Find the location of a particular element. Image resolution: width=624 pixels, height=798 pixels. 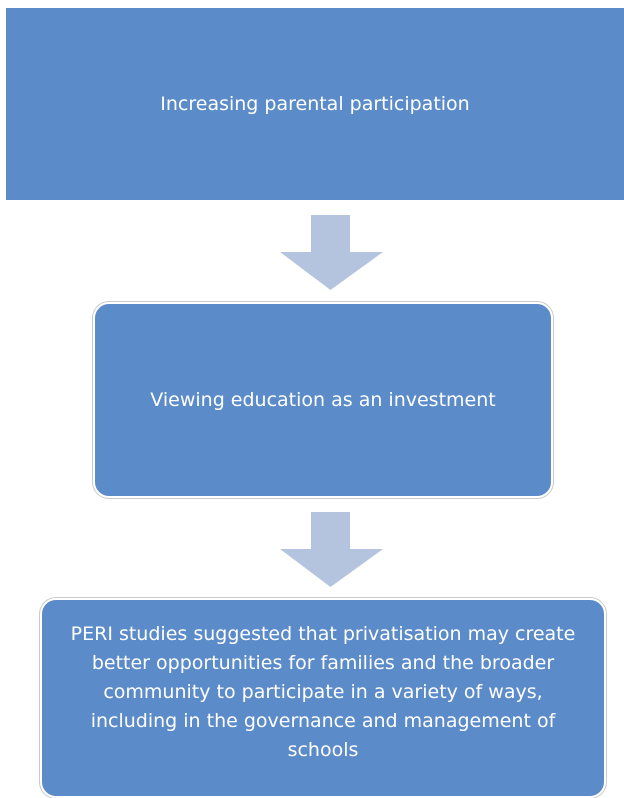

node-label: Increasing parental participation is located at coordinates (315, 104).